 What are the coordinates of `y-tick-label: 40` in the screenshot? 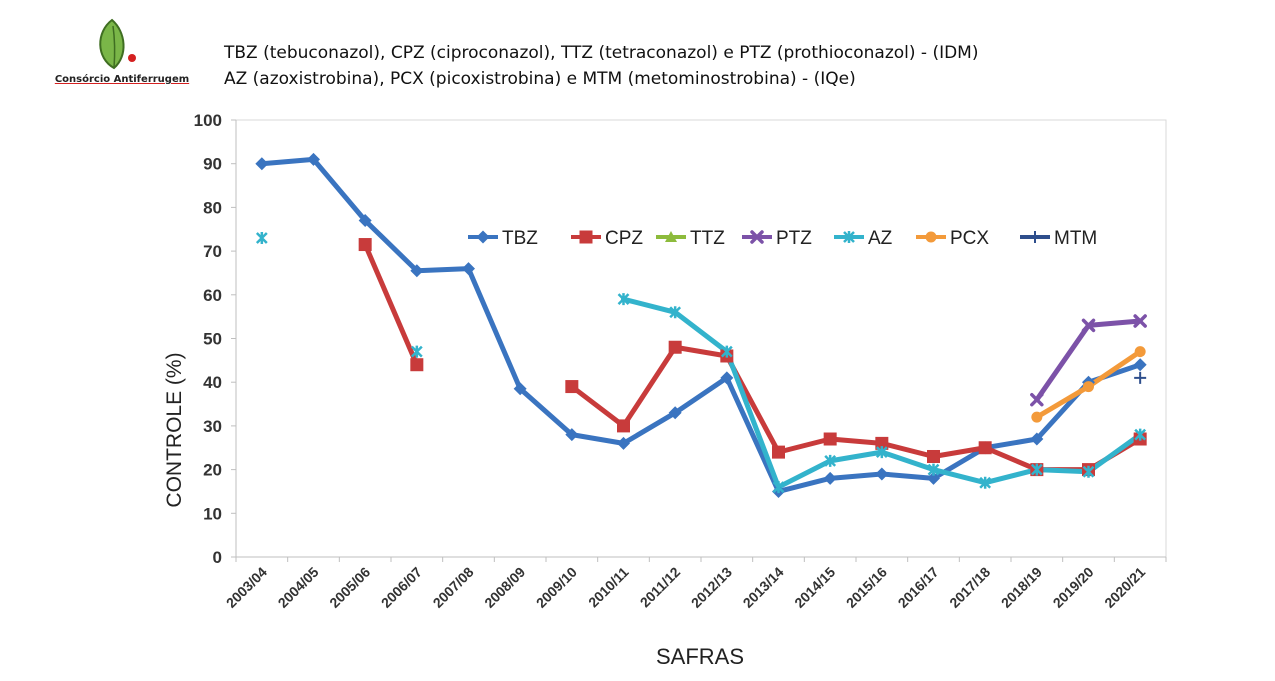 It's located at (212, 382).